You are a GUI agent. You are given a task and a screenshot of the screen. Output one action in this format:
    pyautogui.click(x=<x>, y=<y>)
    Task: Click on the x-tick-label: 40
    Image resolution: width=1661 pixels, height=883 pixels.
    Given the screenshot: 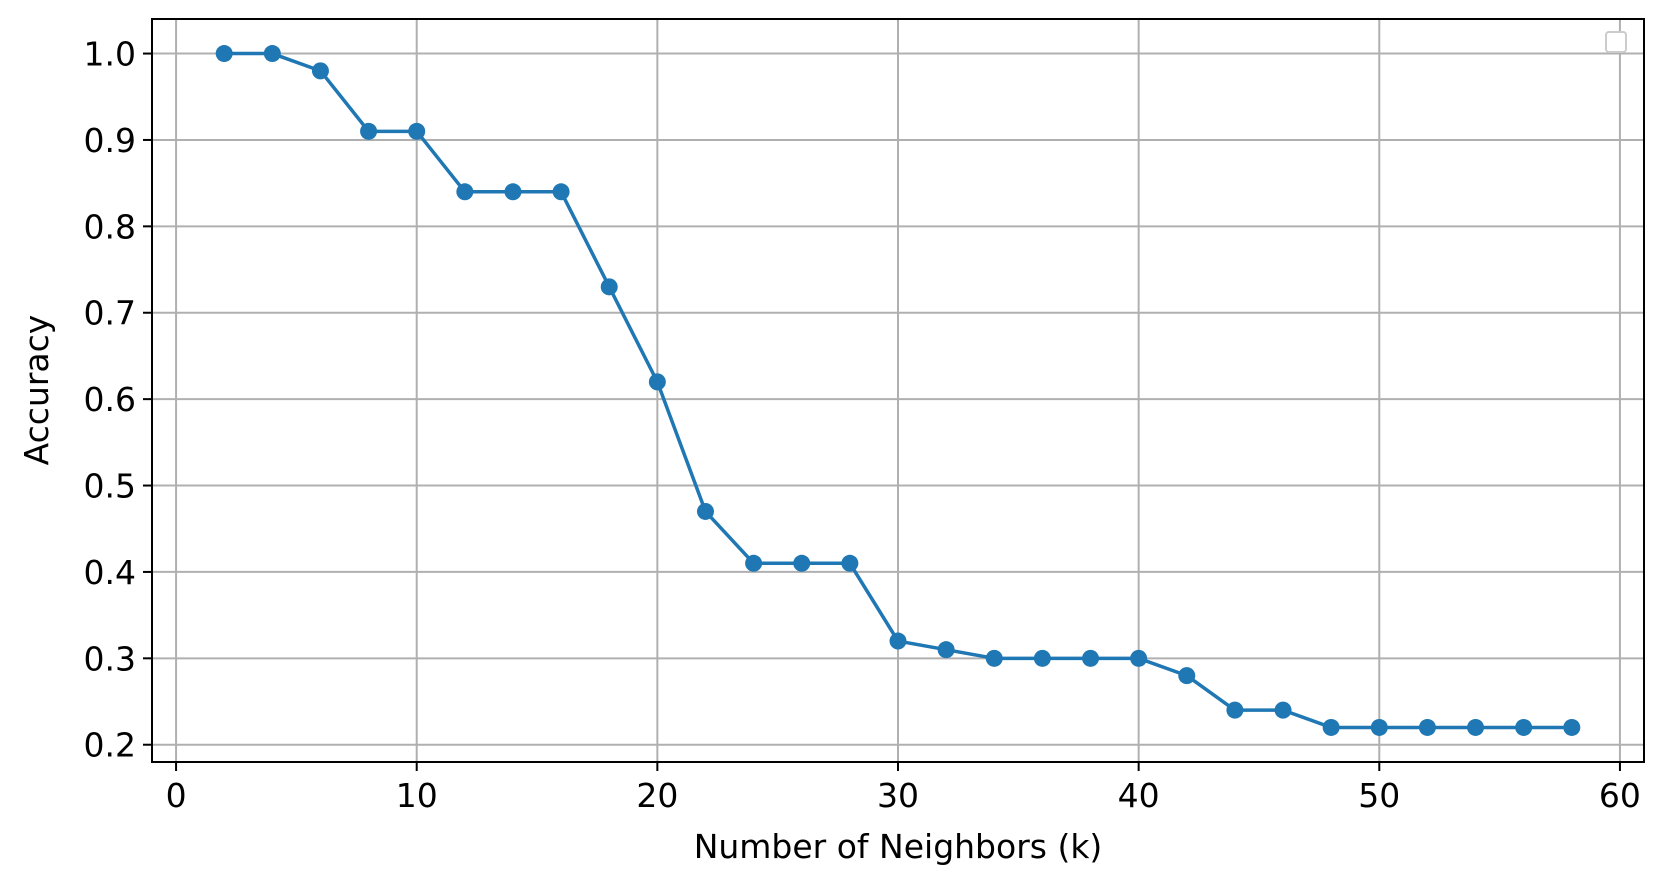 What is the action you would take?
    pyautogui.click(x=1139, y=795)
    